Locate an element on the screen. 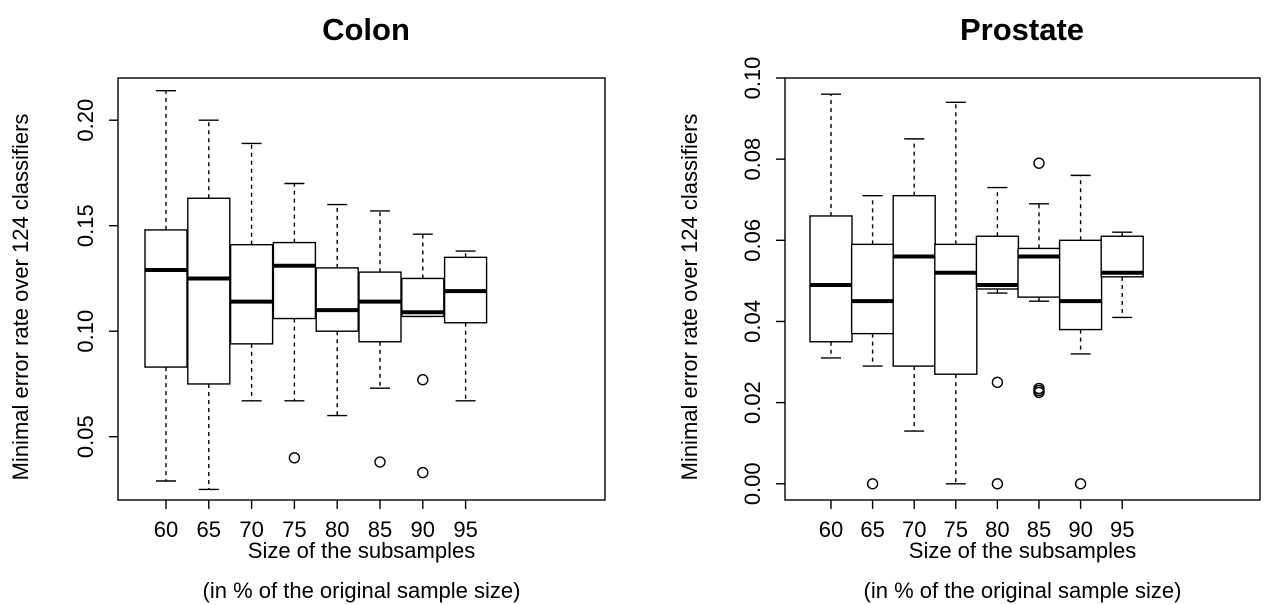 The width and height of the screenshot is (1271, 605). y-tick-label: 0.02 is located at coordinates (752, 402).